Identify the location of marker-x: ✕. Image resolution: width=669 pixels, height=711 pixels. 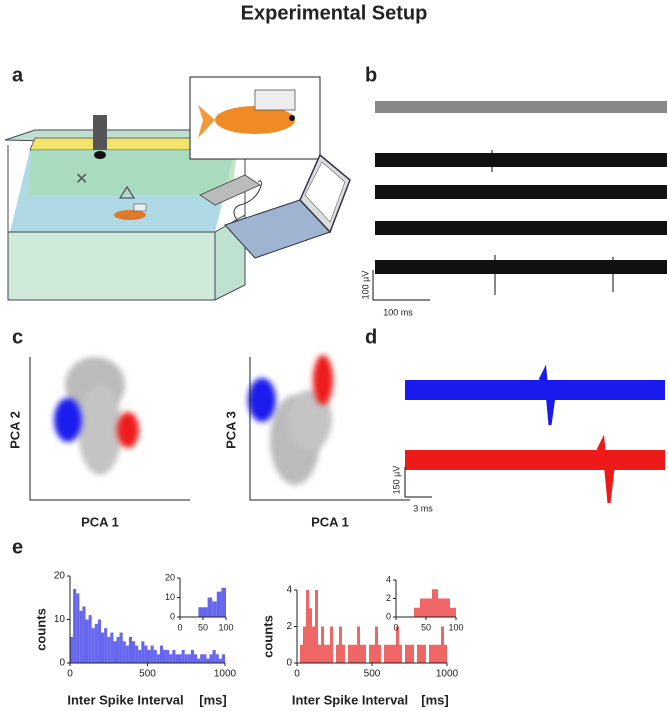
(81, 179).